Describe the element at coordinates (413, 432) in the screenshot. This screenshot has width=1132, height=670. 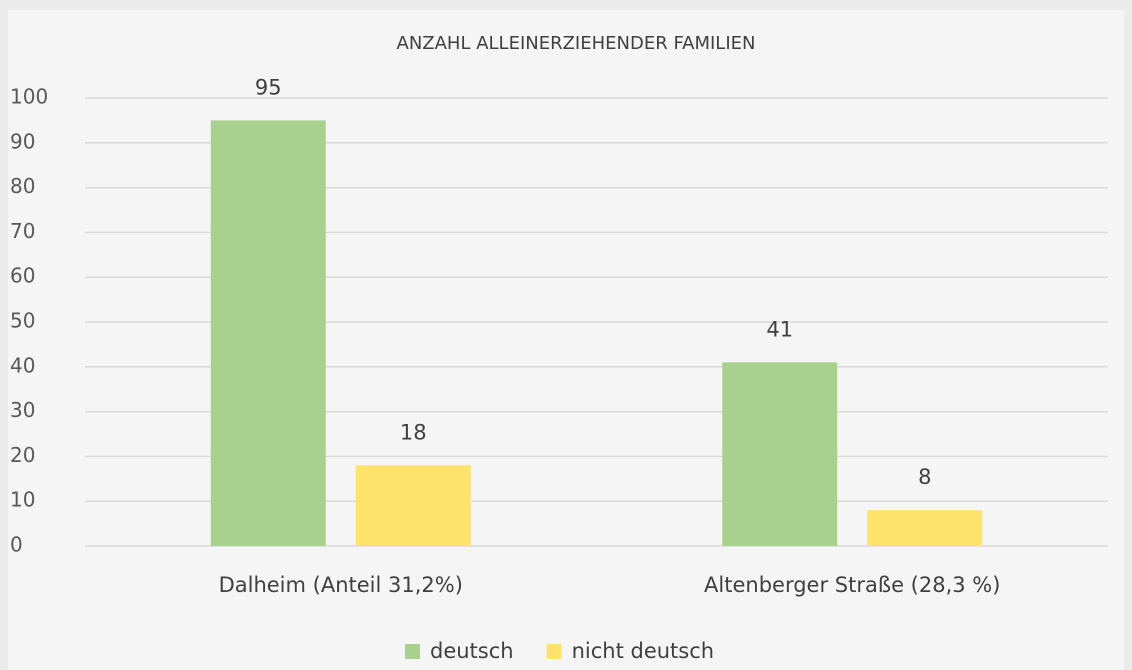
I see `data-label: 18` at that location.